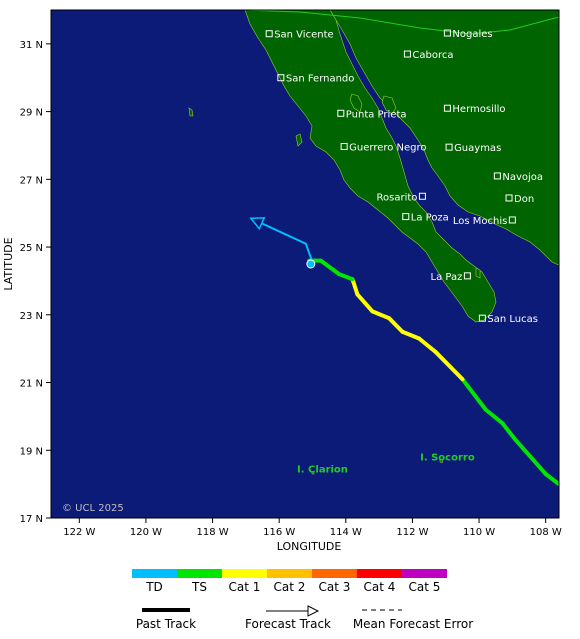  Describe the element at coordinates (441, 461) in the screenshot. I see `isla-socorro` at that location.